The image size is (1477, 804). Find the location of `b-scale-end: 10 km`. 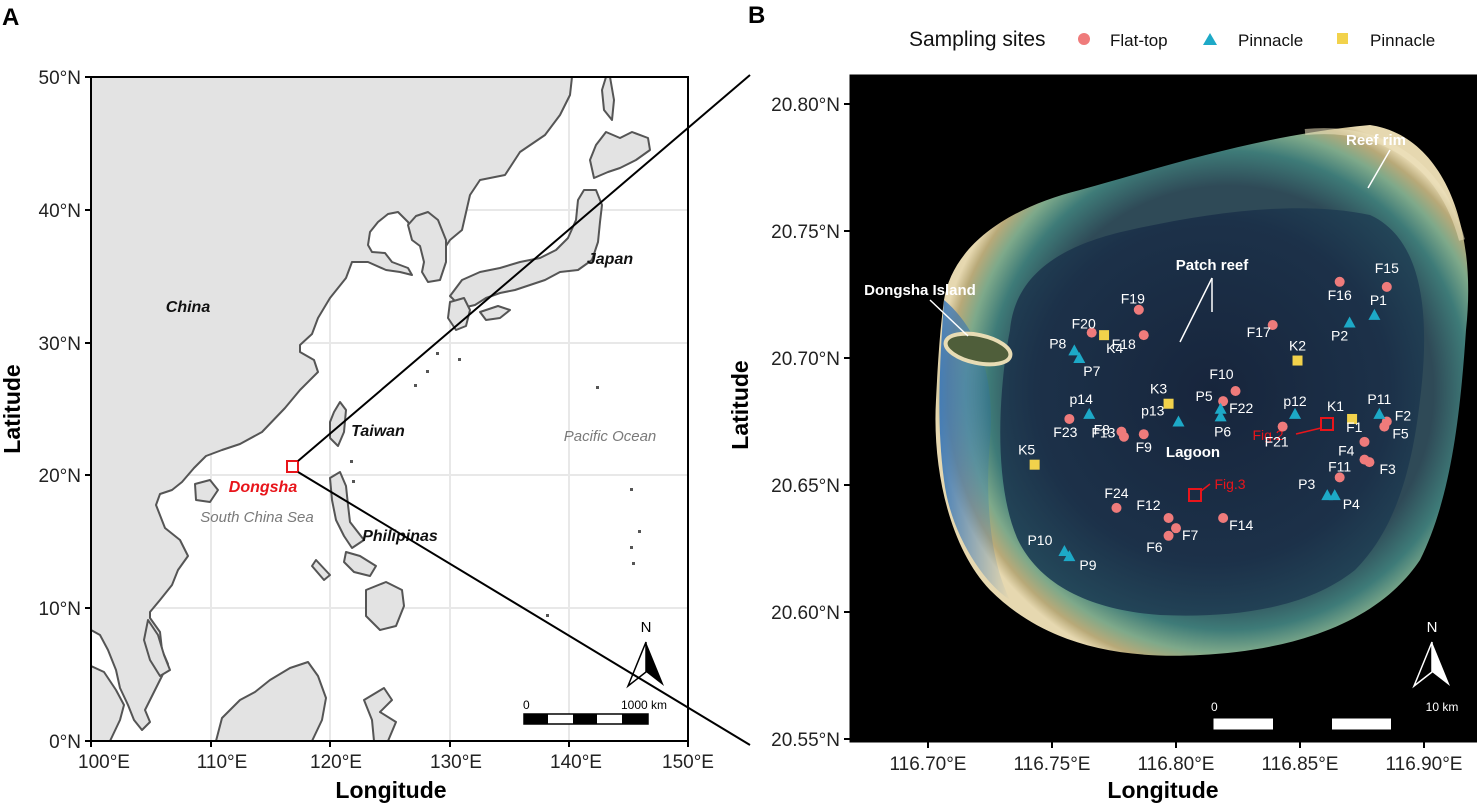

b-scale-end: 10 km is located at coordinates (1442, 707).